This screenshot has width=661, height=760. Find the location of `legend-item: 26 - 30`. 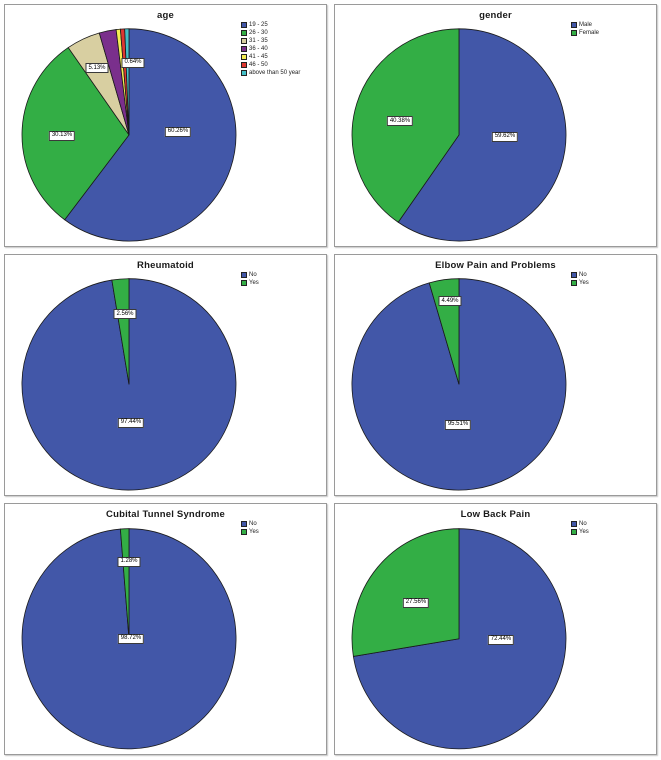

legend-item: 26 - 30 is located at coordinates (270, 33).